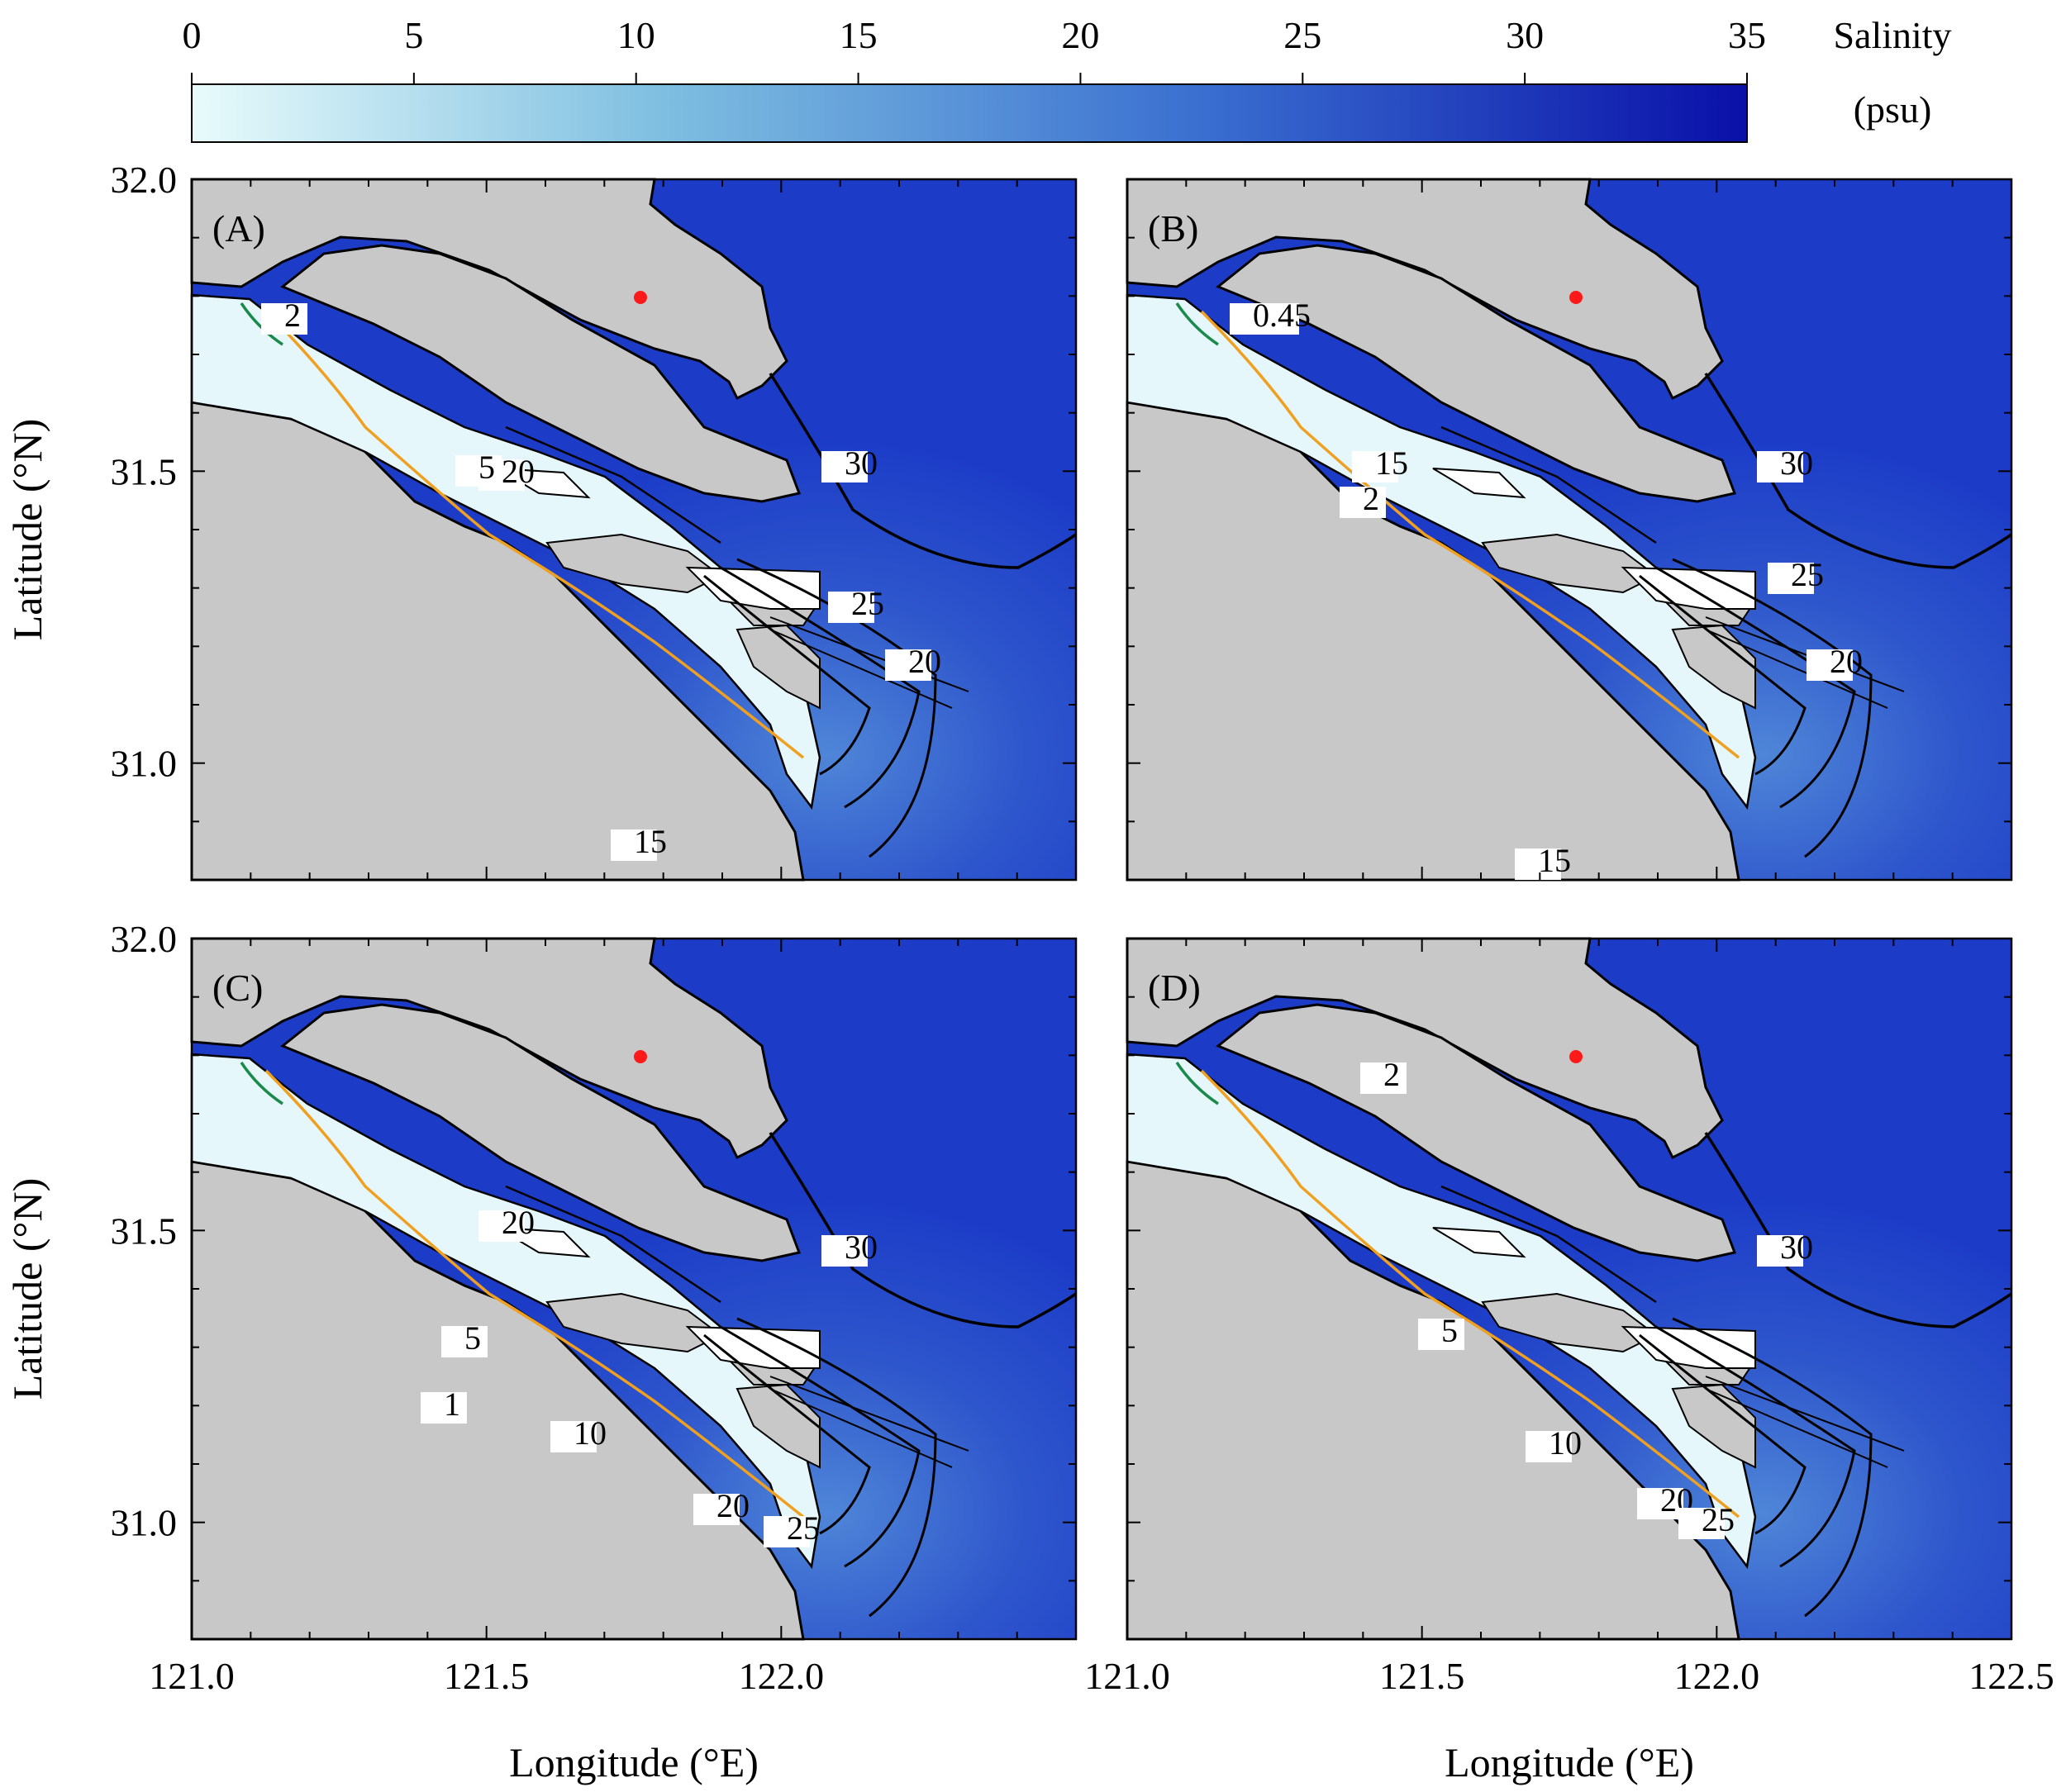 The width and height of the screenshot is (2066, 1792). What do you see at coordinates (1892, 35) in the screenshot?
I see `colorbar-title: Salinity` at bounding box center [1892, 35].